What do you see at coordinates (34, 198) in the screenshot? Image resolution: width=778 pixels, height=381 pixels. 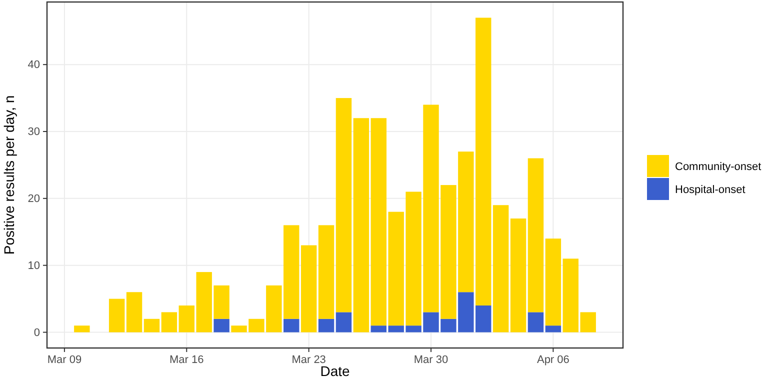 I see `y-tick-label: 20` at bounding box center [34, 198].